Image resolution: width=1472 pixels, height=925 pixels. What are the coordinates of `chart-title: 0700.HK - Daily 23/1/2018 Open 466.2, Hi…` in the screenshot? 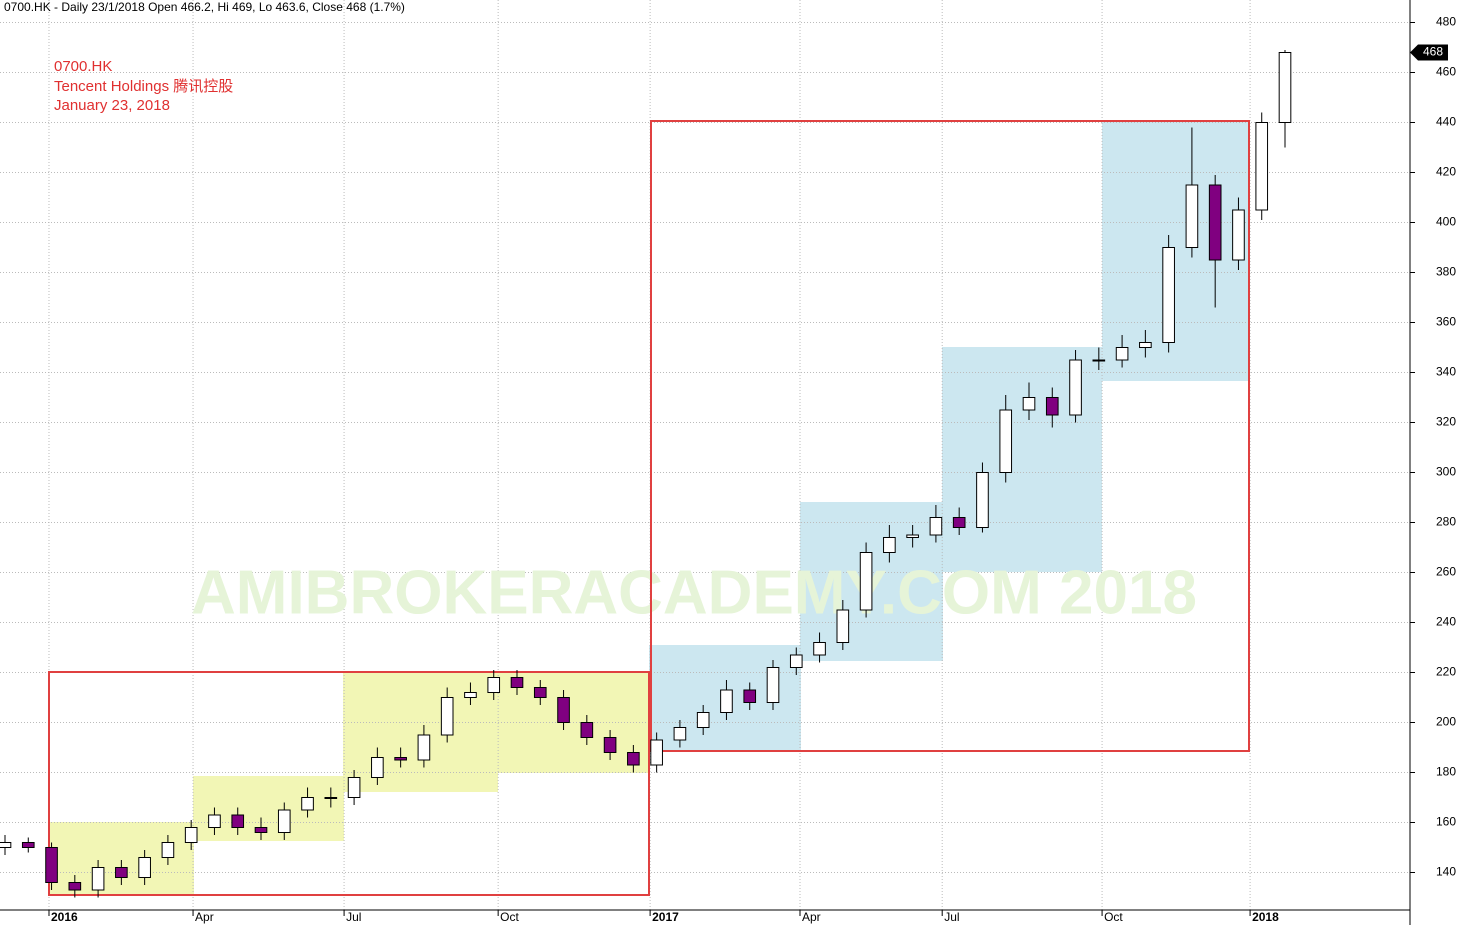 It's located at (204, 7).